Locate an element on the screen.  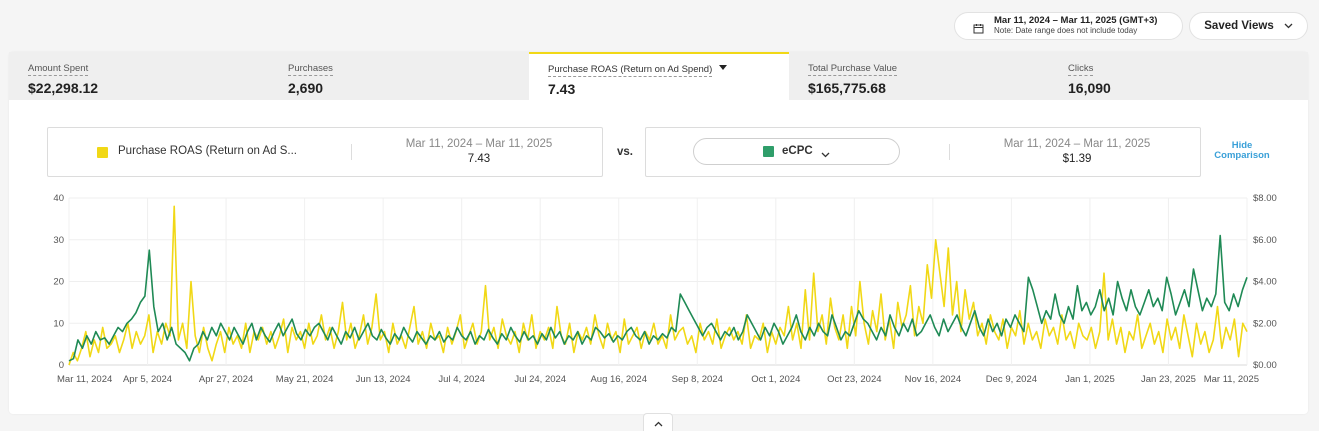
collapse-toggle is located at coordinates (658, 422).